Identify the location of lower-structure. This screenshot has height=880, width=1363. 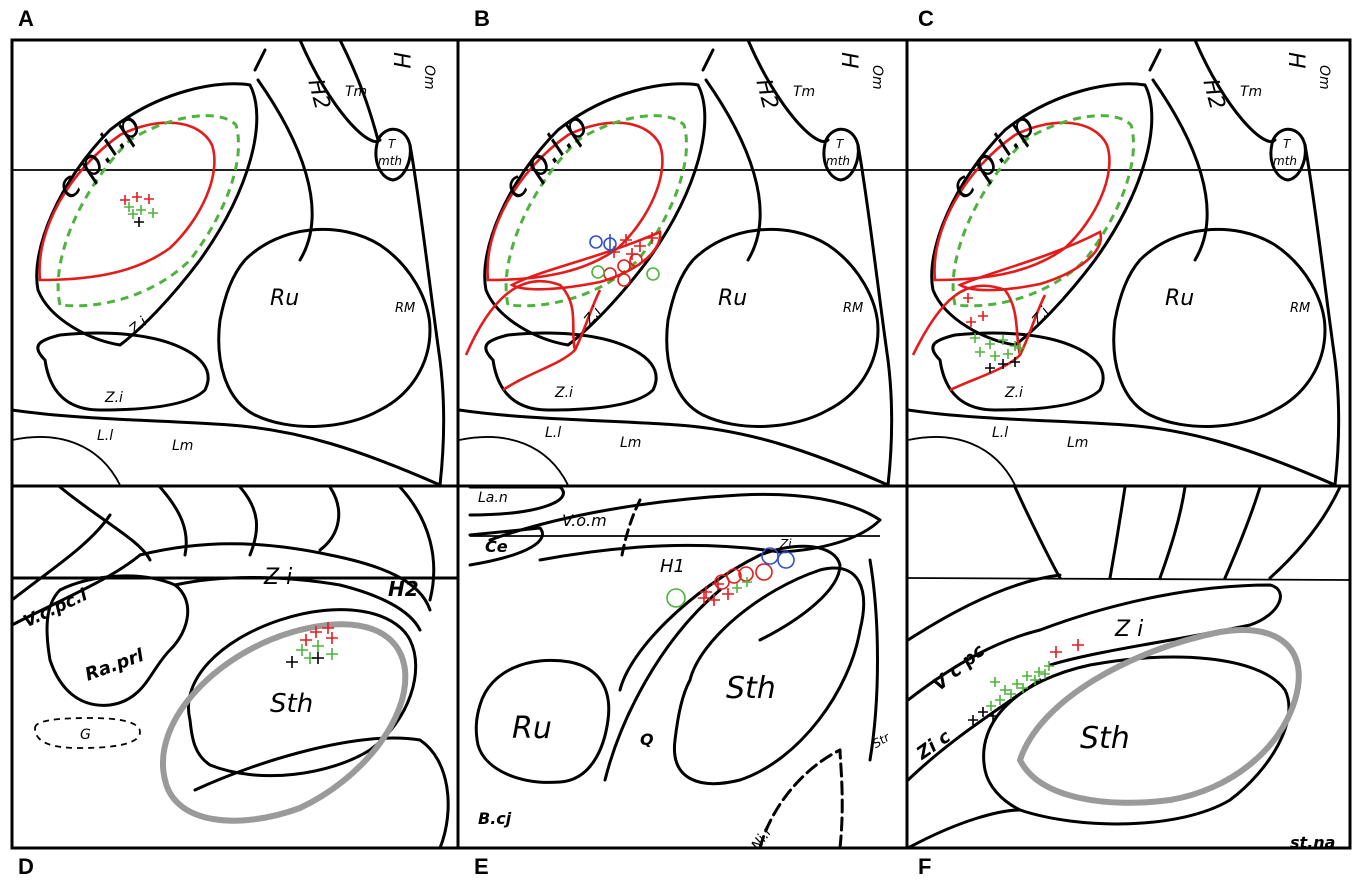
(321, 792).